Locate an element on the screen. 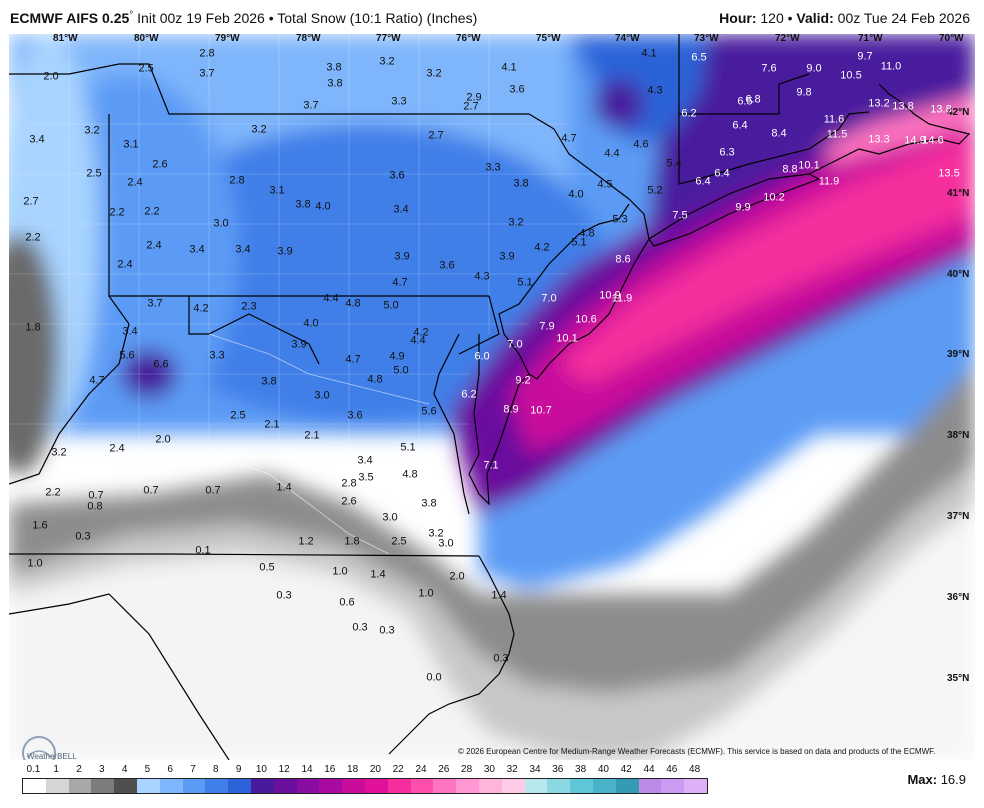 Image resolution: width=984 pixels, height=808 pixels. snow-value-label: 13.2 is located at coordinates (879, 103).